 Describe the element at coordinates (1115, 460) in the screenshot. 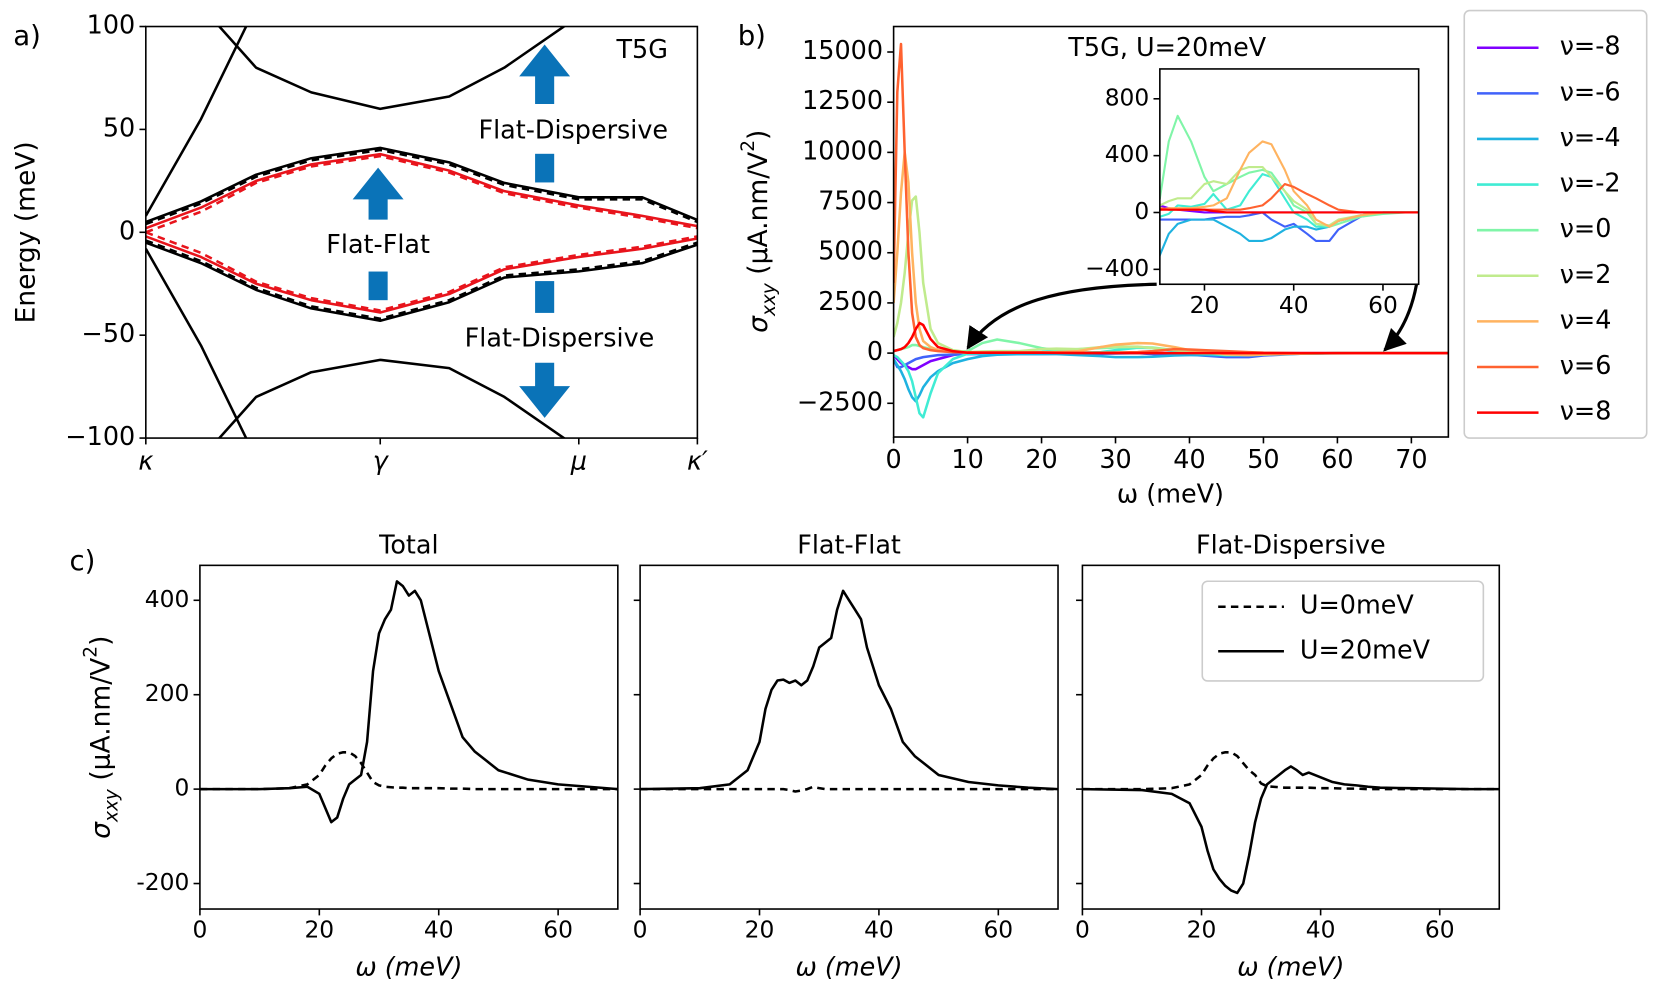

I see `x-tick-label: 30` at that location.